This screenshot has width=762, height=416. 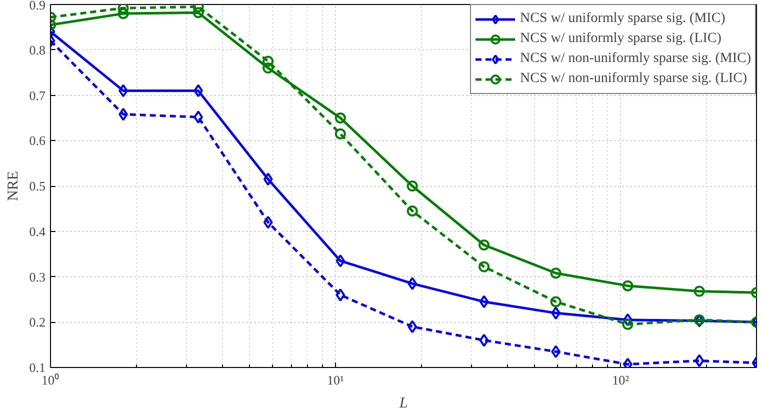 I want to click on legend-label: NCS w/ uniformly sparse sig. (MIC), so click(x=623, y=19).